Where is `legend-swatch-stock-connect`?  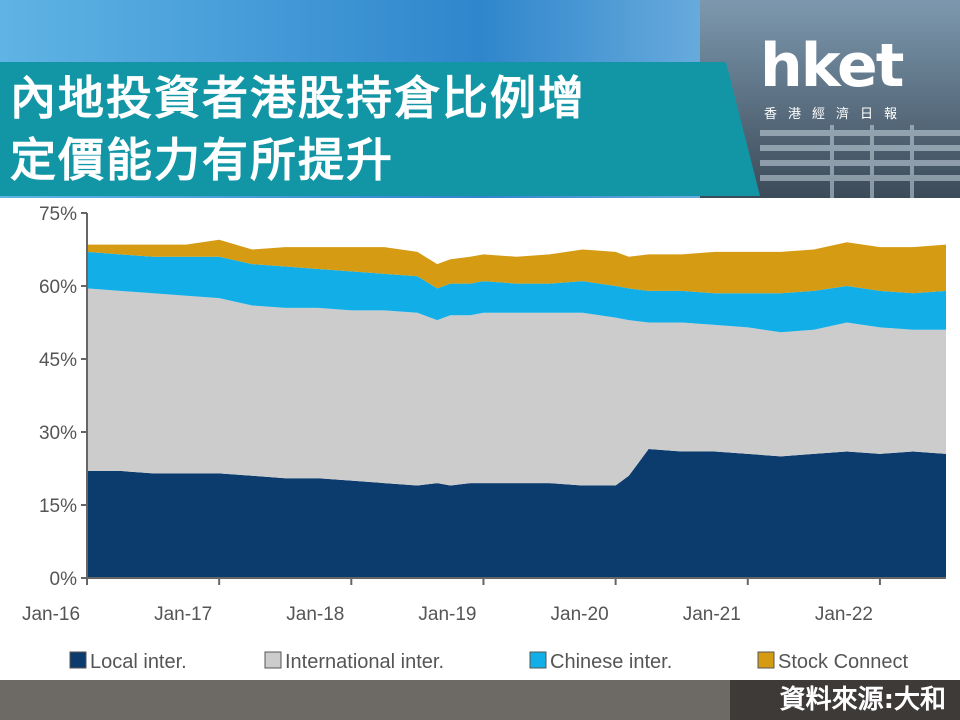
legend-swatch-stock-connect is located at coordinates (766, 660).